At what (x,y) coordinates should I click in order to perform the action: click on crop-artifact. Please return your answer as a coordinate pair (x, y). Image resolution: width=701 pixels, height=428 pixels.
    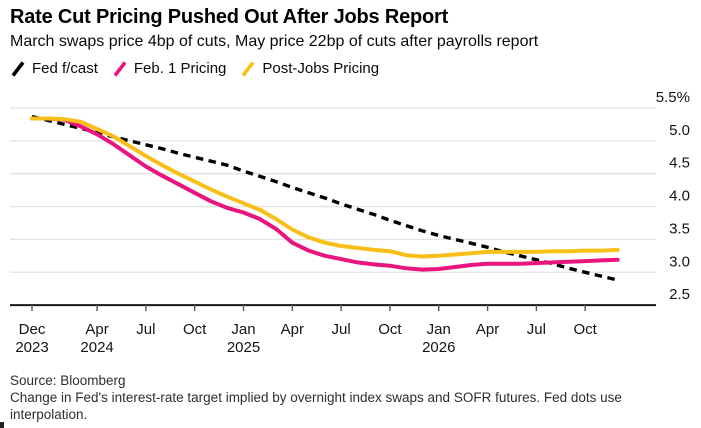
    Looking at the image, I should click on (2, 425).